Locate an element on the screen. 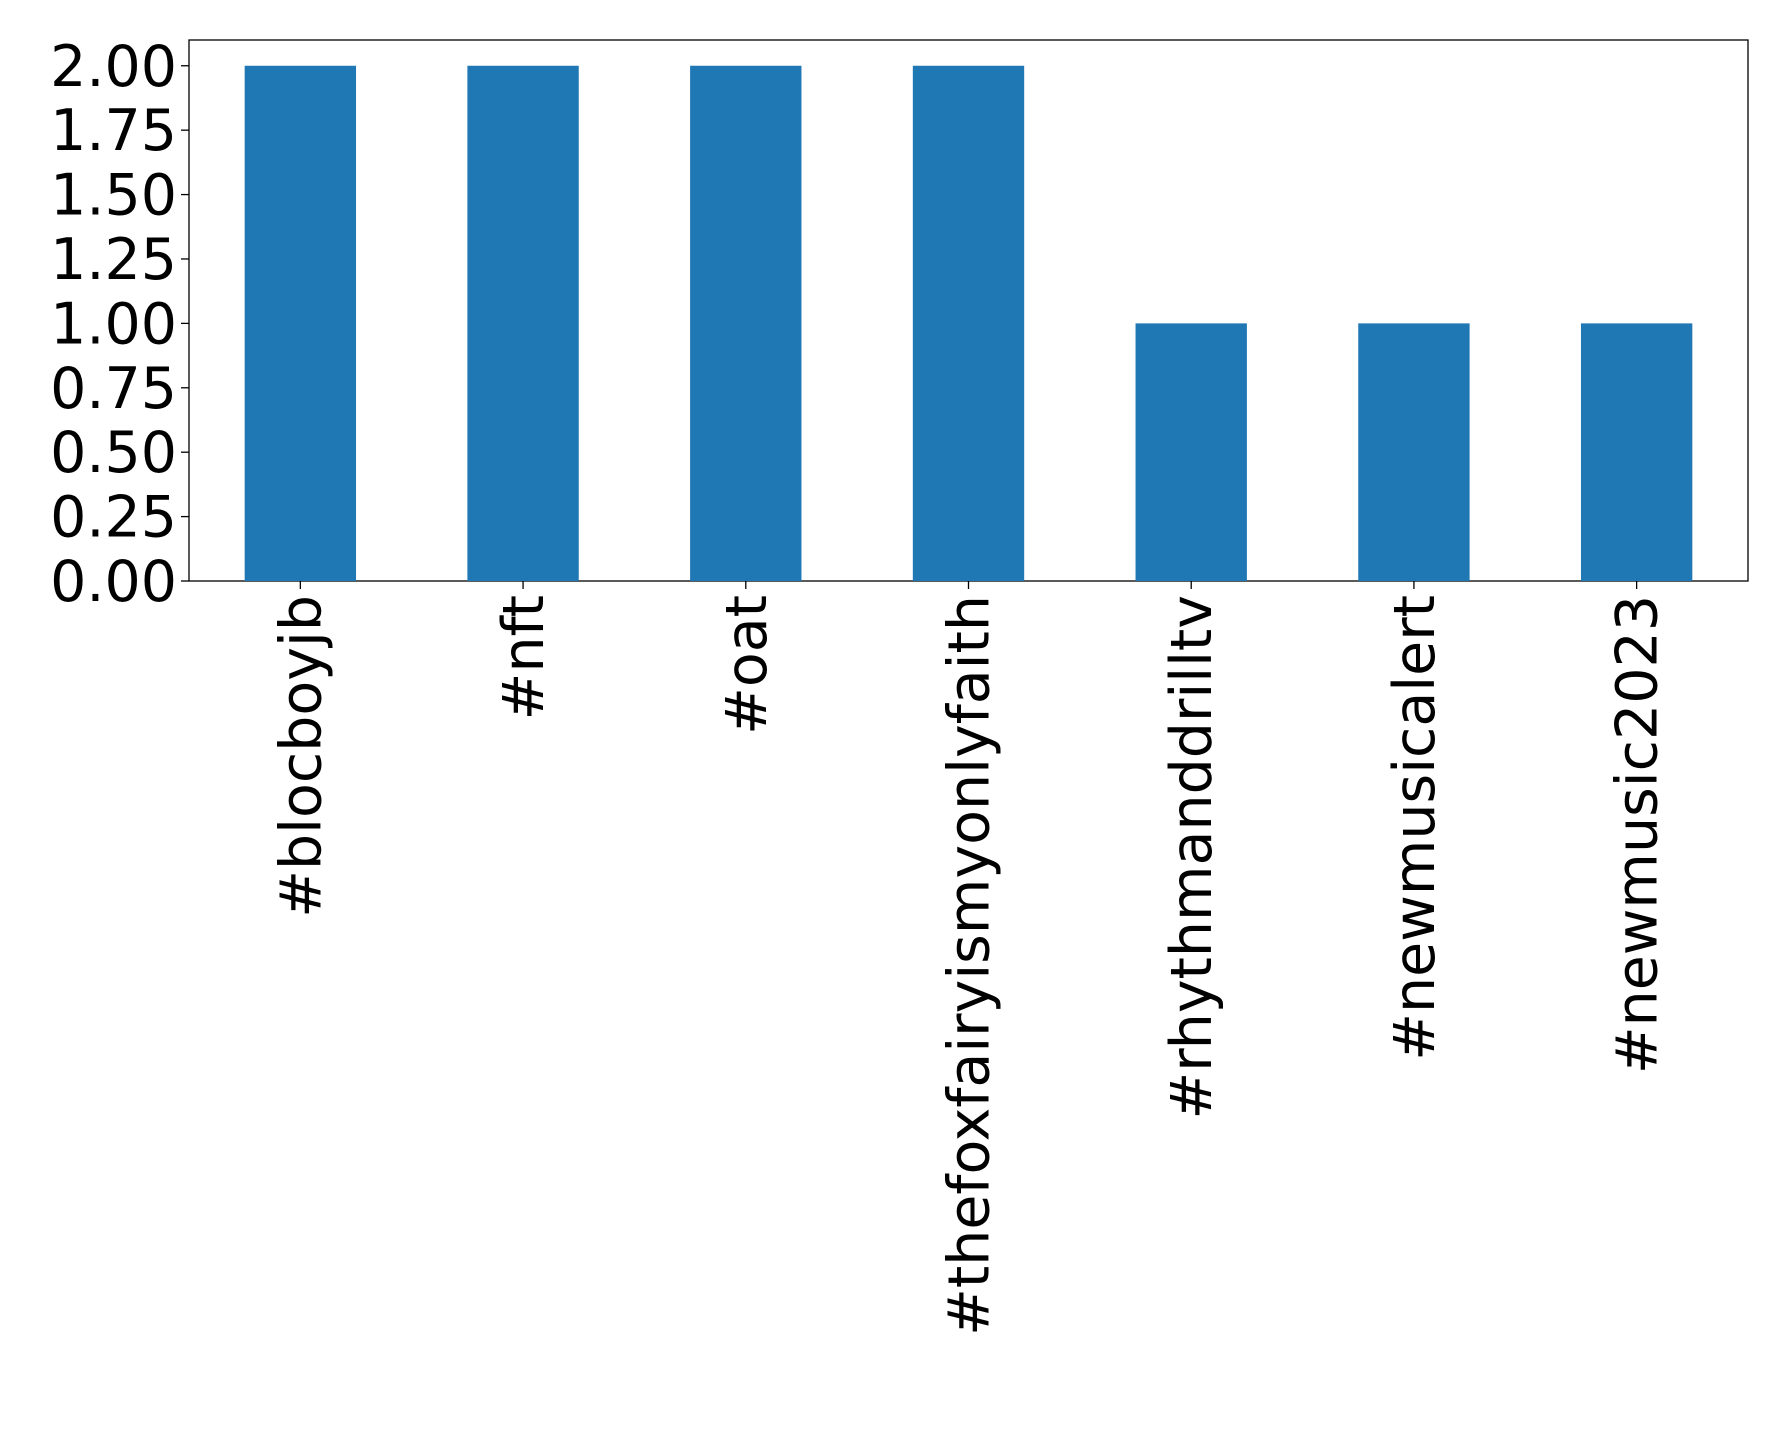  x-tick-label: #nft is located at coordinates (524, 657).